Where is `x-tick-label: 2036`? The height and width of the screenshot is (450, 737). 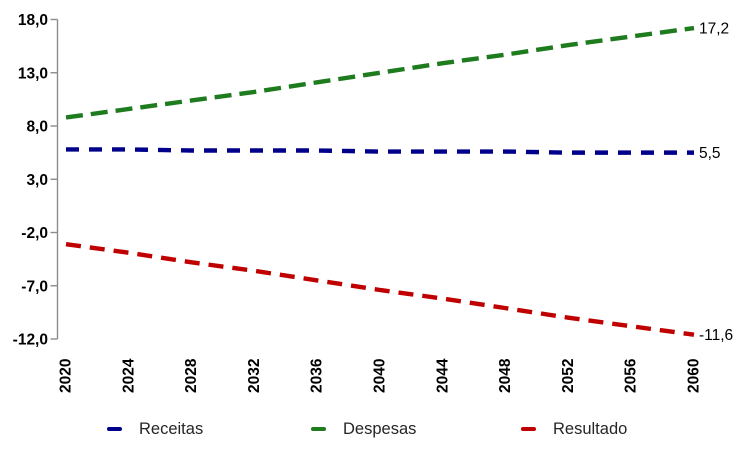
x-tick-label: 2036 is located at coordinates (317, 375).